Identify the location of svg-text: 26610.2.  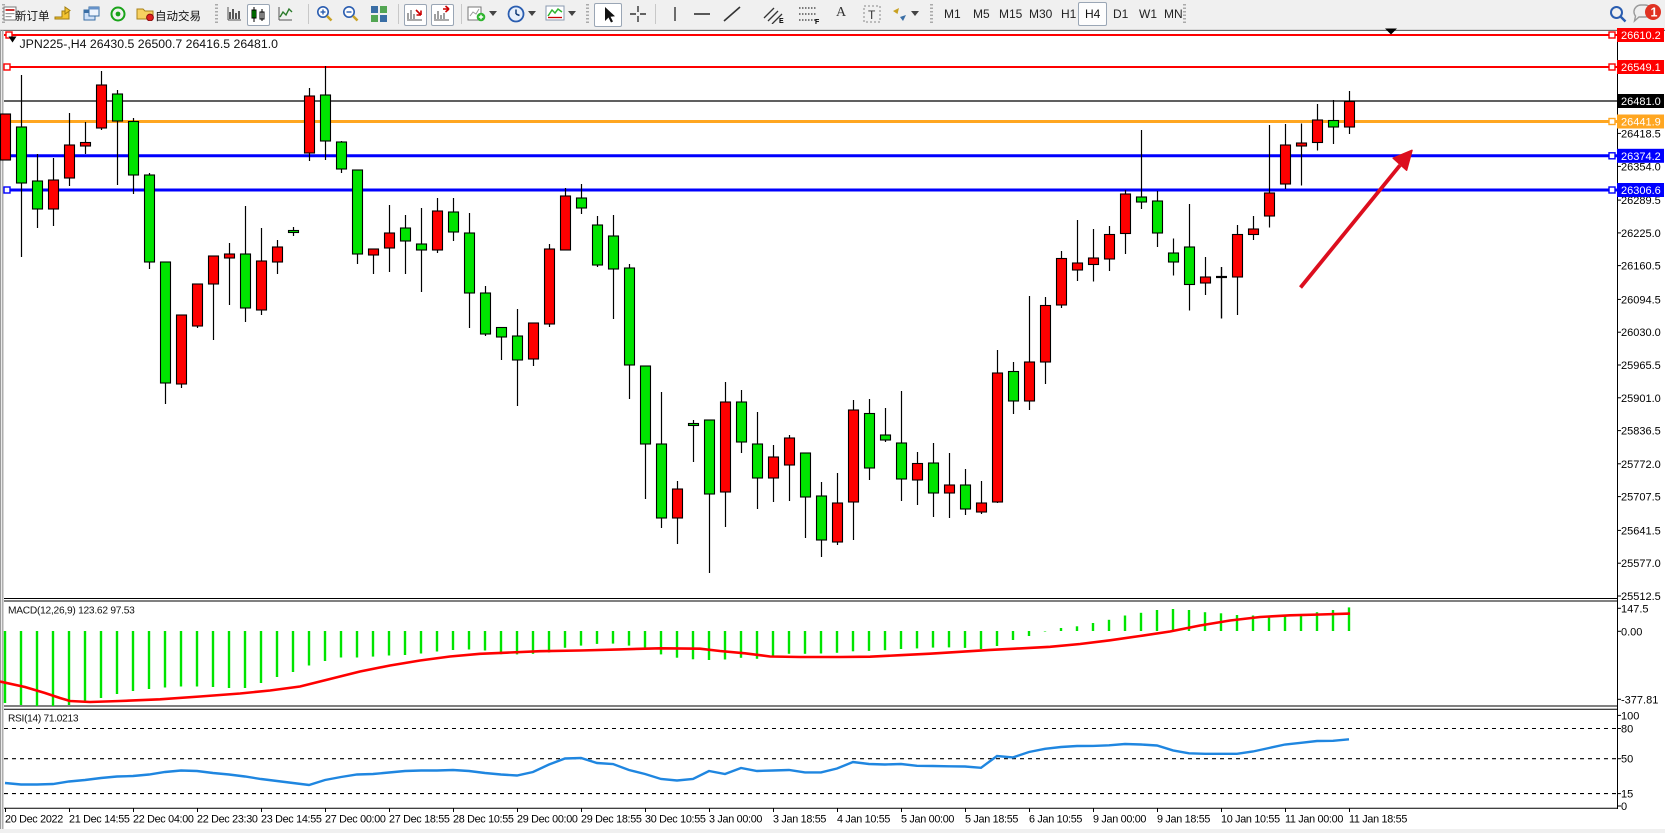
(1641, 36).